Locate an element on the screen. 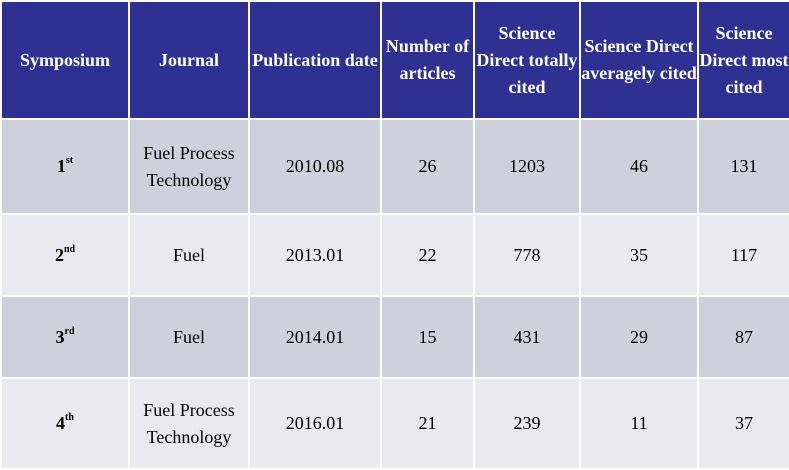  total-cited-cell: 239 is located at coordinates (527, 423).